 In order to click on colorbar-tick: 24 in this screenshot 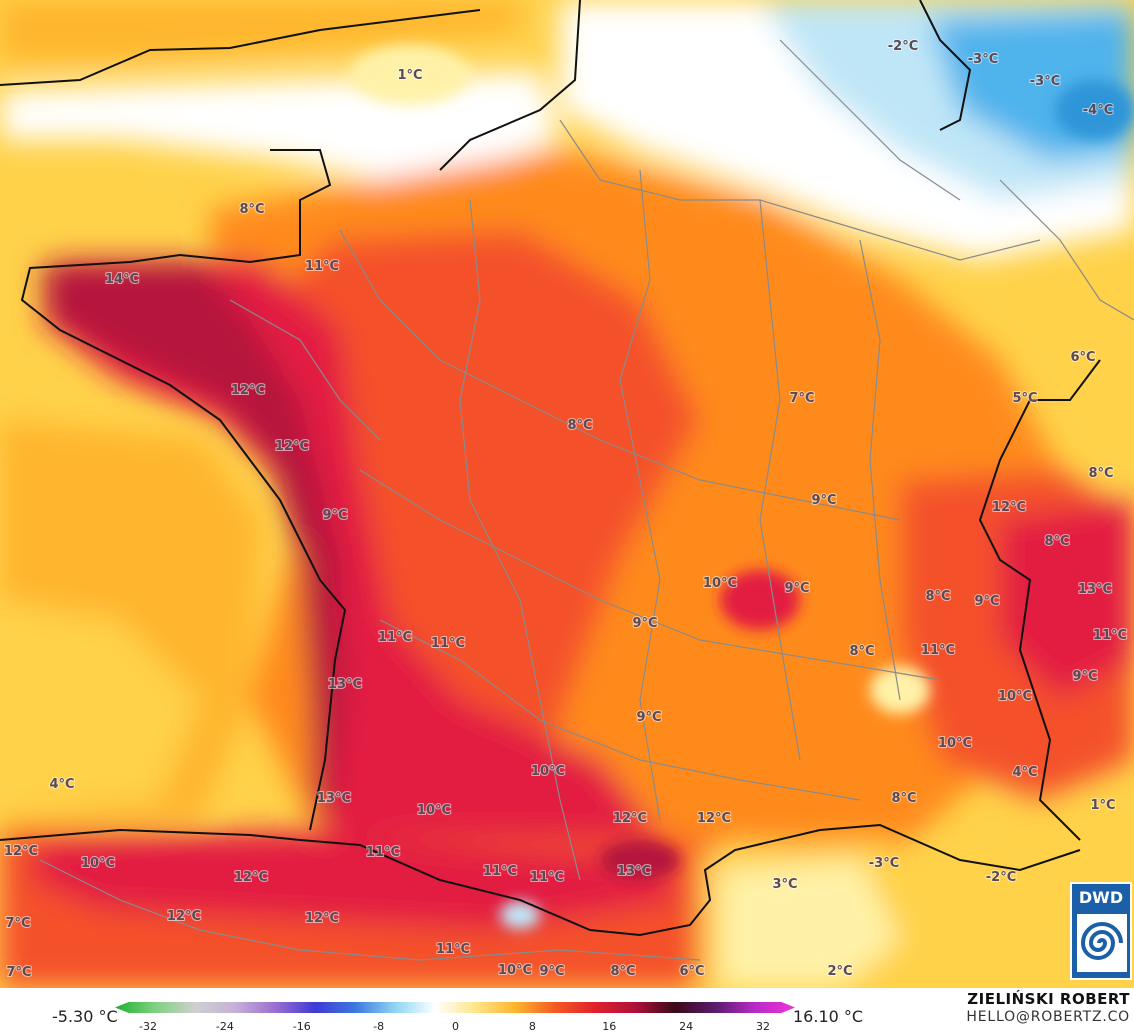, I will do `click(686, 1026)`.